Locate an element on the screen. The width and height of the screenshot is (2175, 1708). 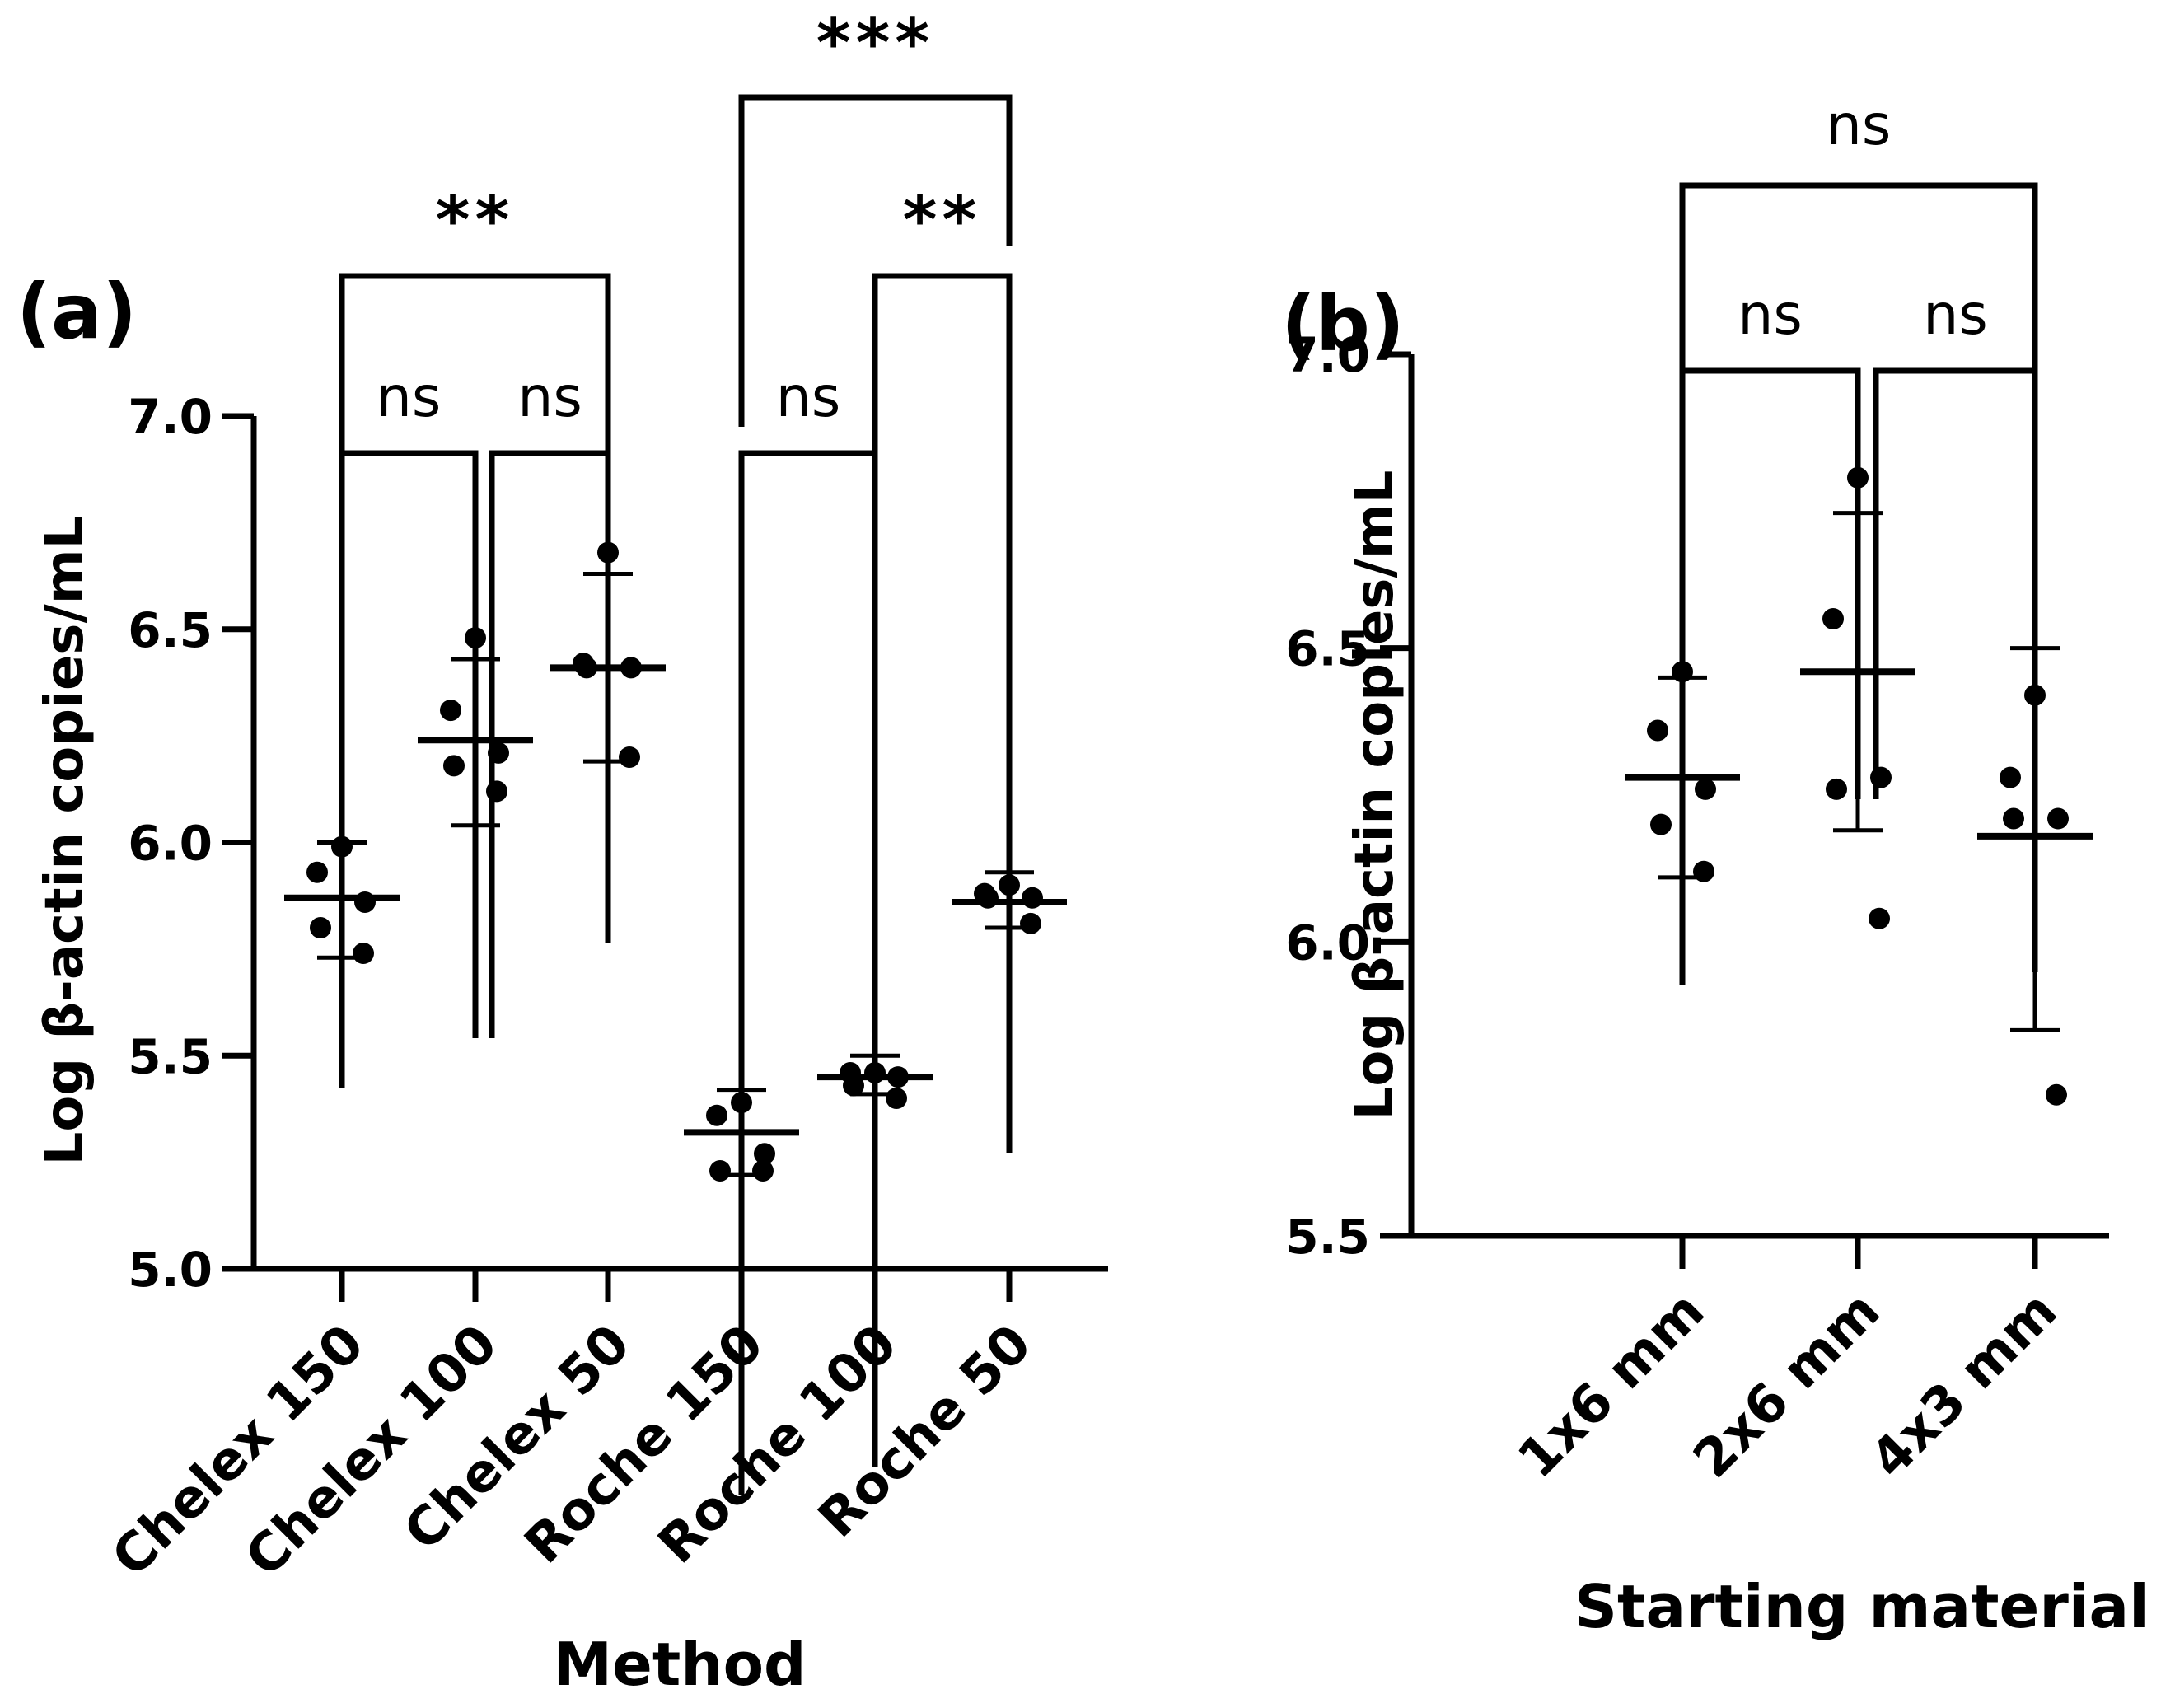
x-axis-label: Method is located at coordinates (679, 1664).